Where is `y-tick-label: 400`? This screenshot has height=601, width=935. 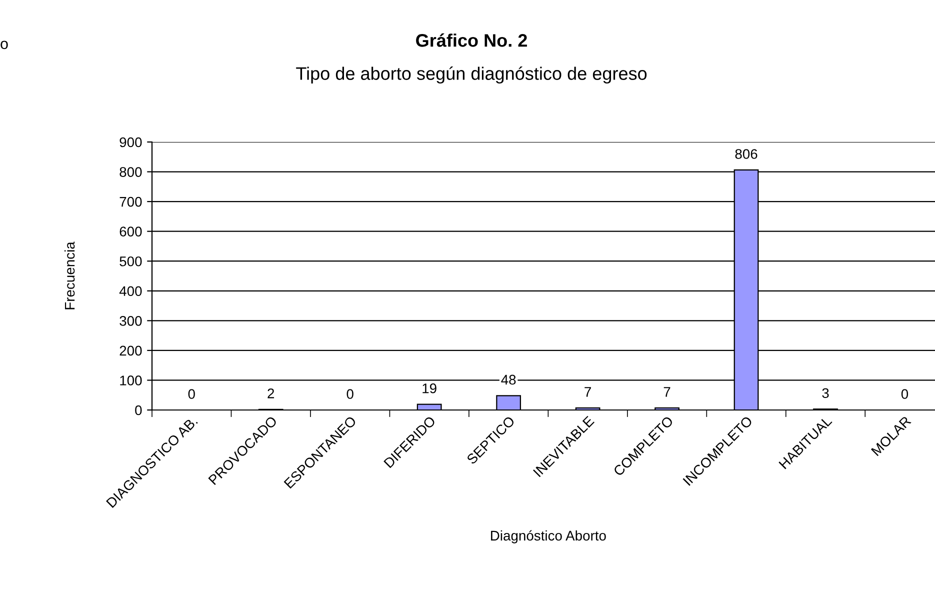 y-tick-label: 400 is located at coordinates (130, 291).